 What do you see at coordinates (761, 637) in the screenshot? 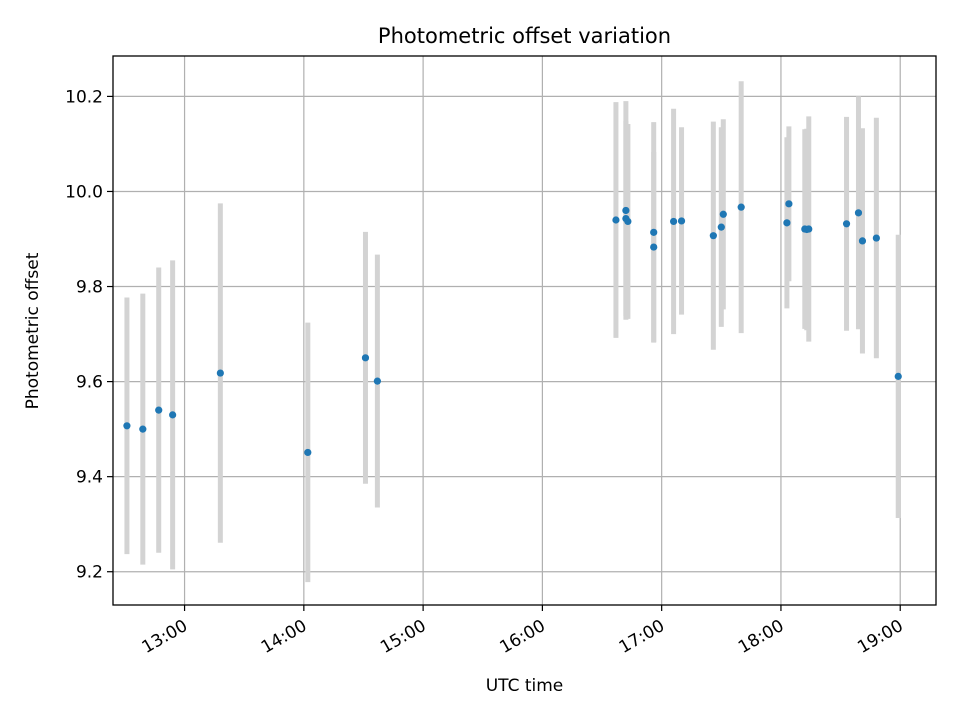
I see `x-tick-label: 18:00` at bounding box center [761, 637].